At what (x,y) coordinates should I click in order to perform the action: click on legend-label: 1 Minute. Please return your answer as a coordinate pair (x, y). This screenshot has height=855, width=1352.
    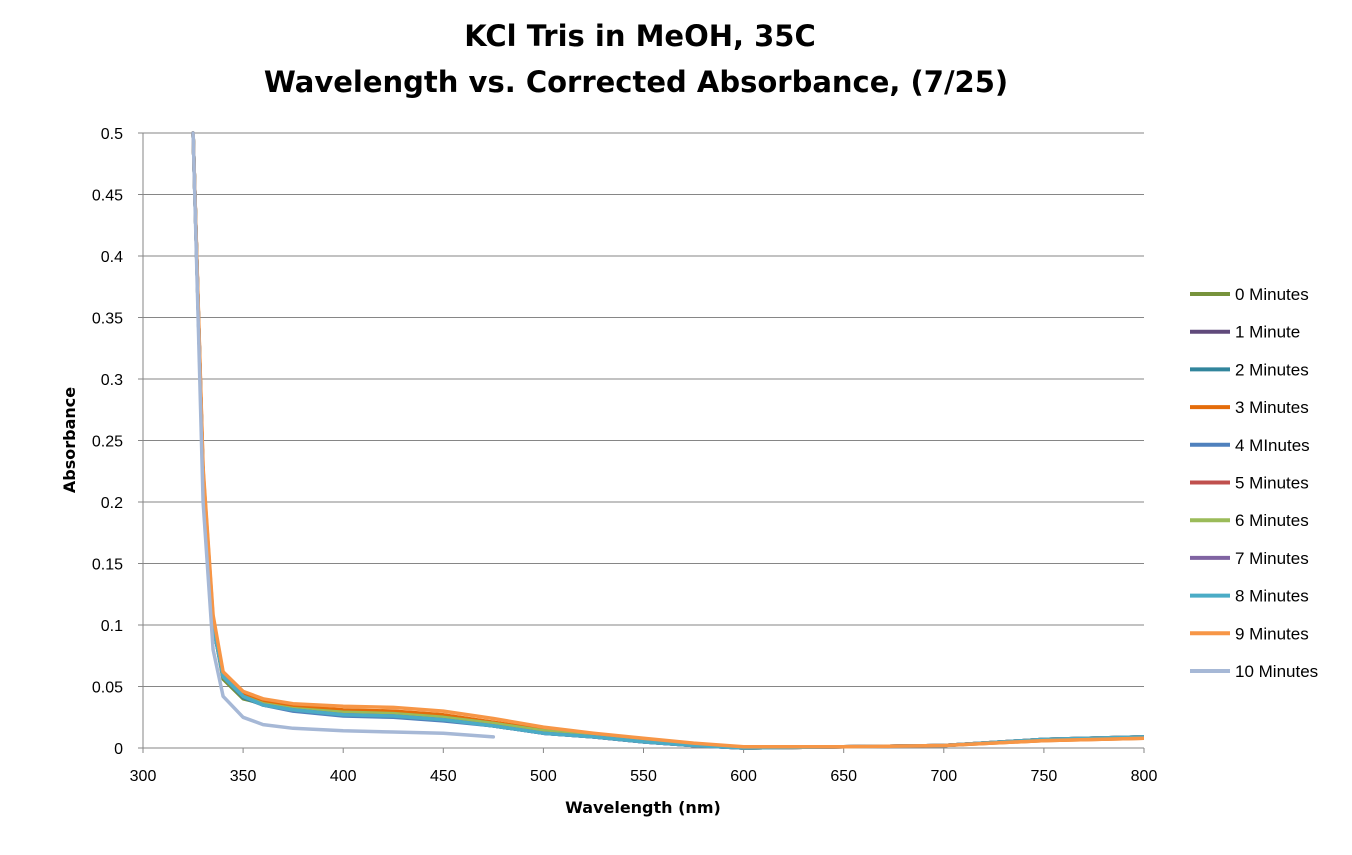
    Looking at the image, I should click on (1267, 332).